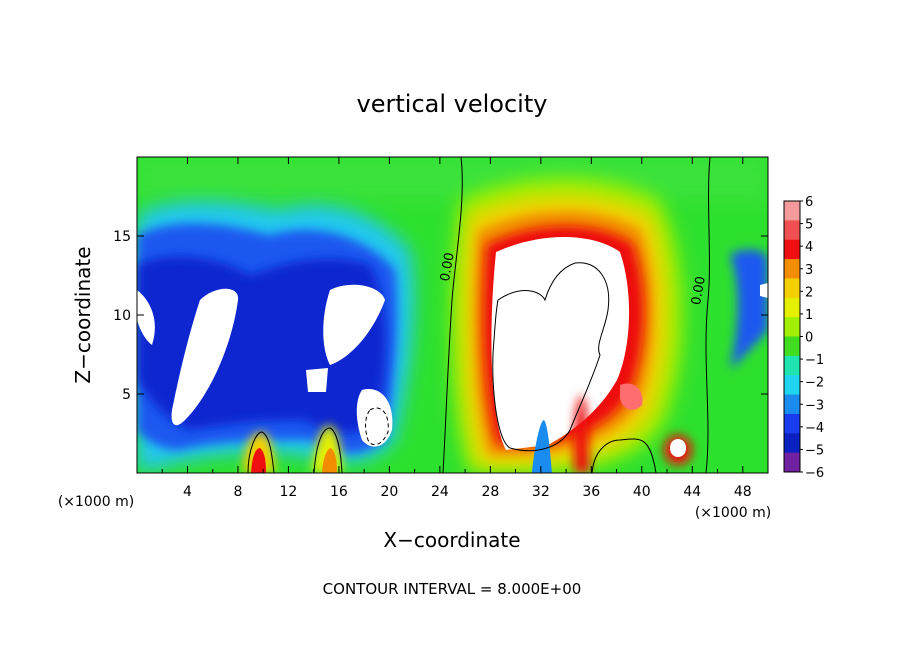 The width and height of the screenshot is (904, 658). I want to click on y-axis-label: Z−coordinate, so click(83, 314).